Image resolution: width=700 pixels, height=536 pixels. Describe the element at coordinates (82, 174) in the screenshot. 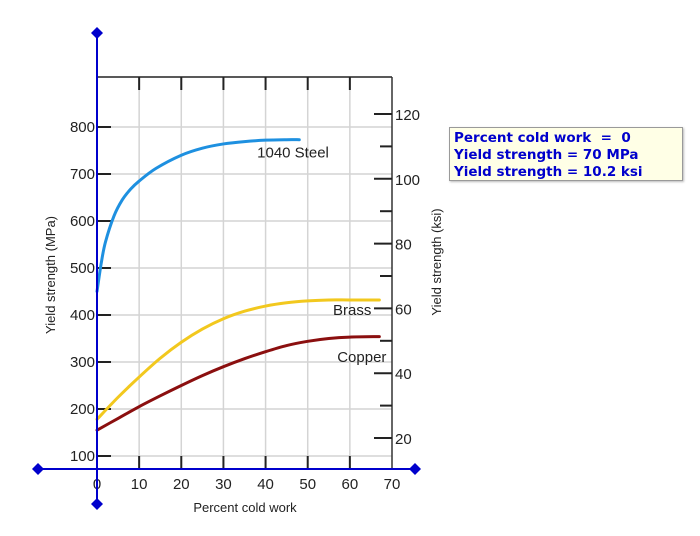

I see `y-tick-label: 700` at that location.